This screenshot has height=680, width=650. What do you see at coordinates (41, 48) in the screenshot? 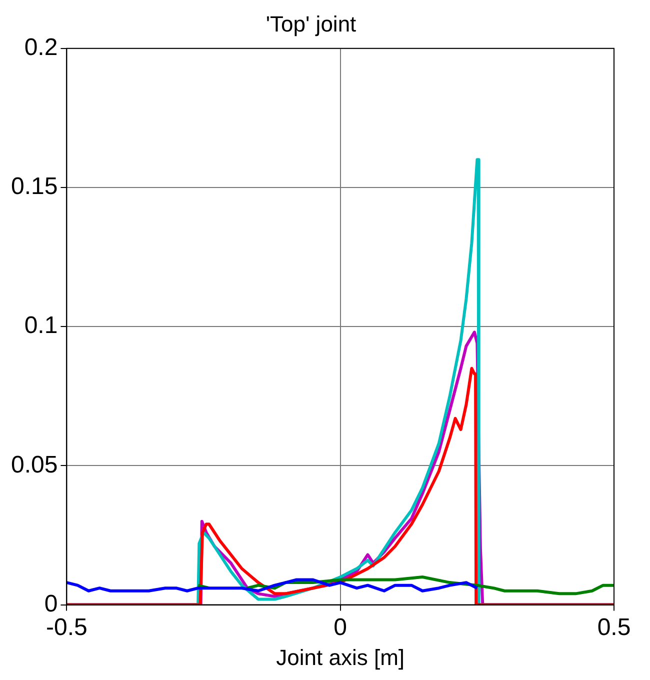
I see `y-tick-label: 0.2` at bounding box center [41, 48].